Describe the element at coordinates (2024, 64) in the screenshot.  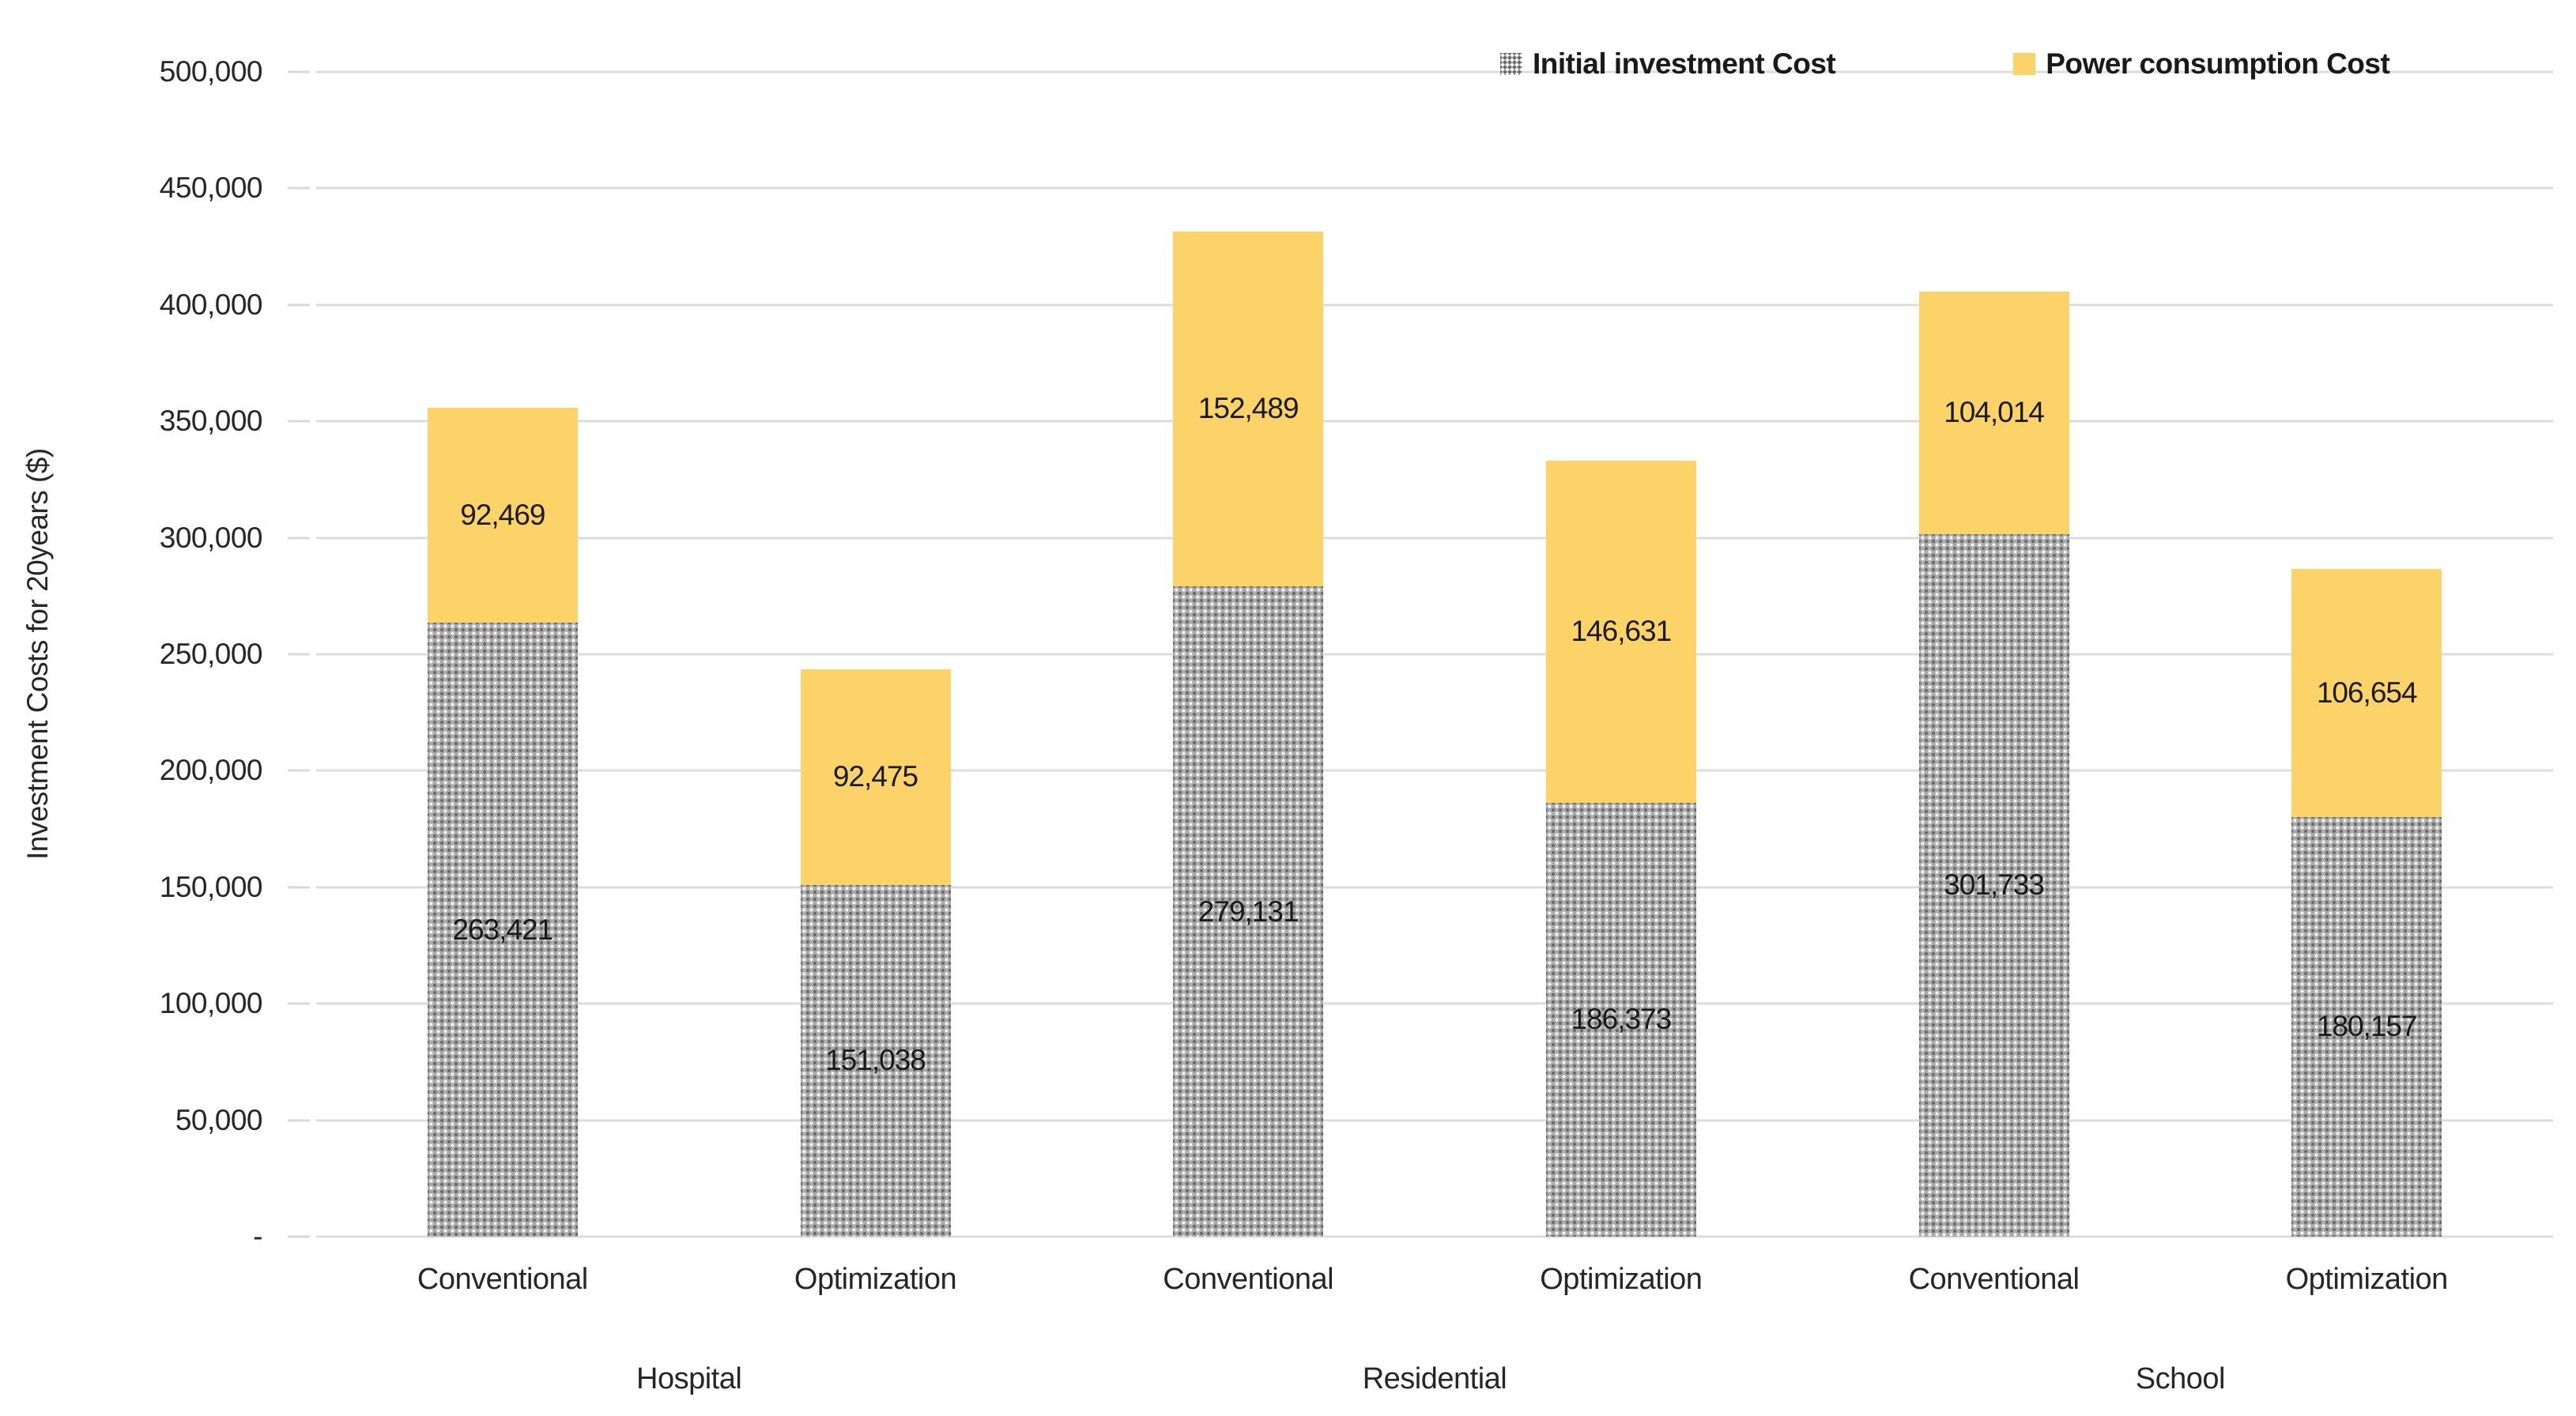
I see `legend-swatch-power-consumption-icon` at that location.